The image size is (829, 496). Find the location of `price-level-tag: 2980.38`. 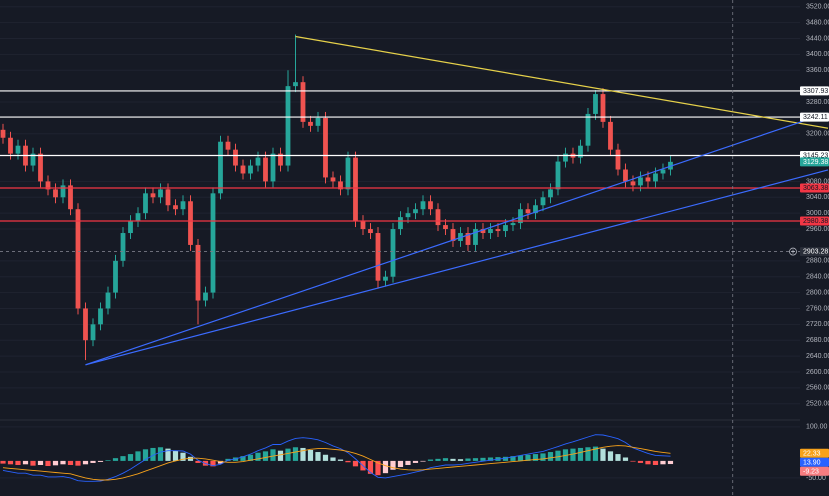

price-level-tag: 2980.38 is located at coordinates (815, 221).